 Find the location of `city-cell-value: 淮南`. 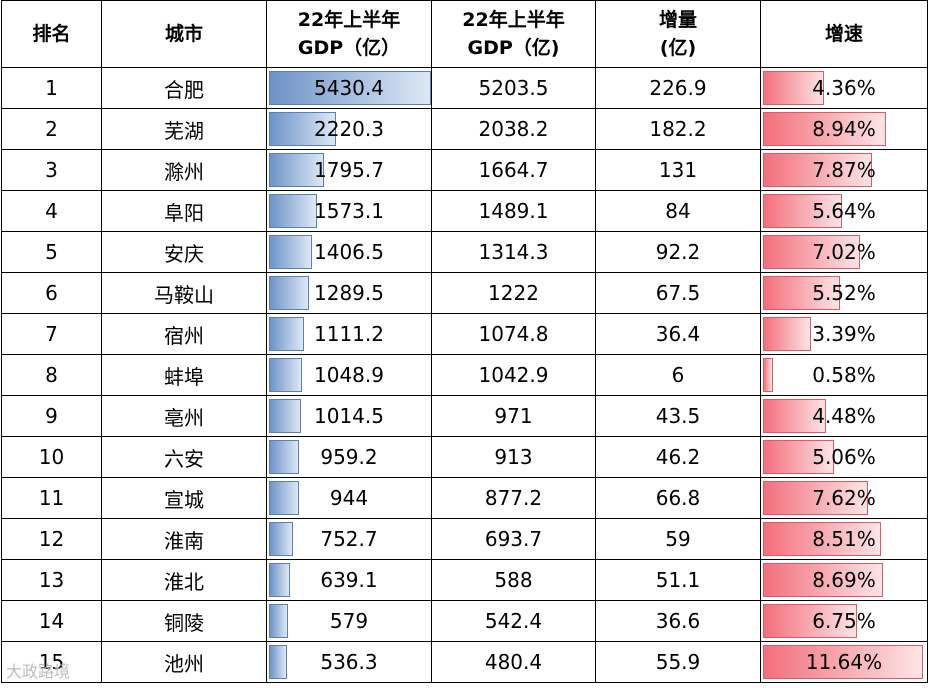

city-cell-value: 淮南 is located at coordinates (184, 540).